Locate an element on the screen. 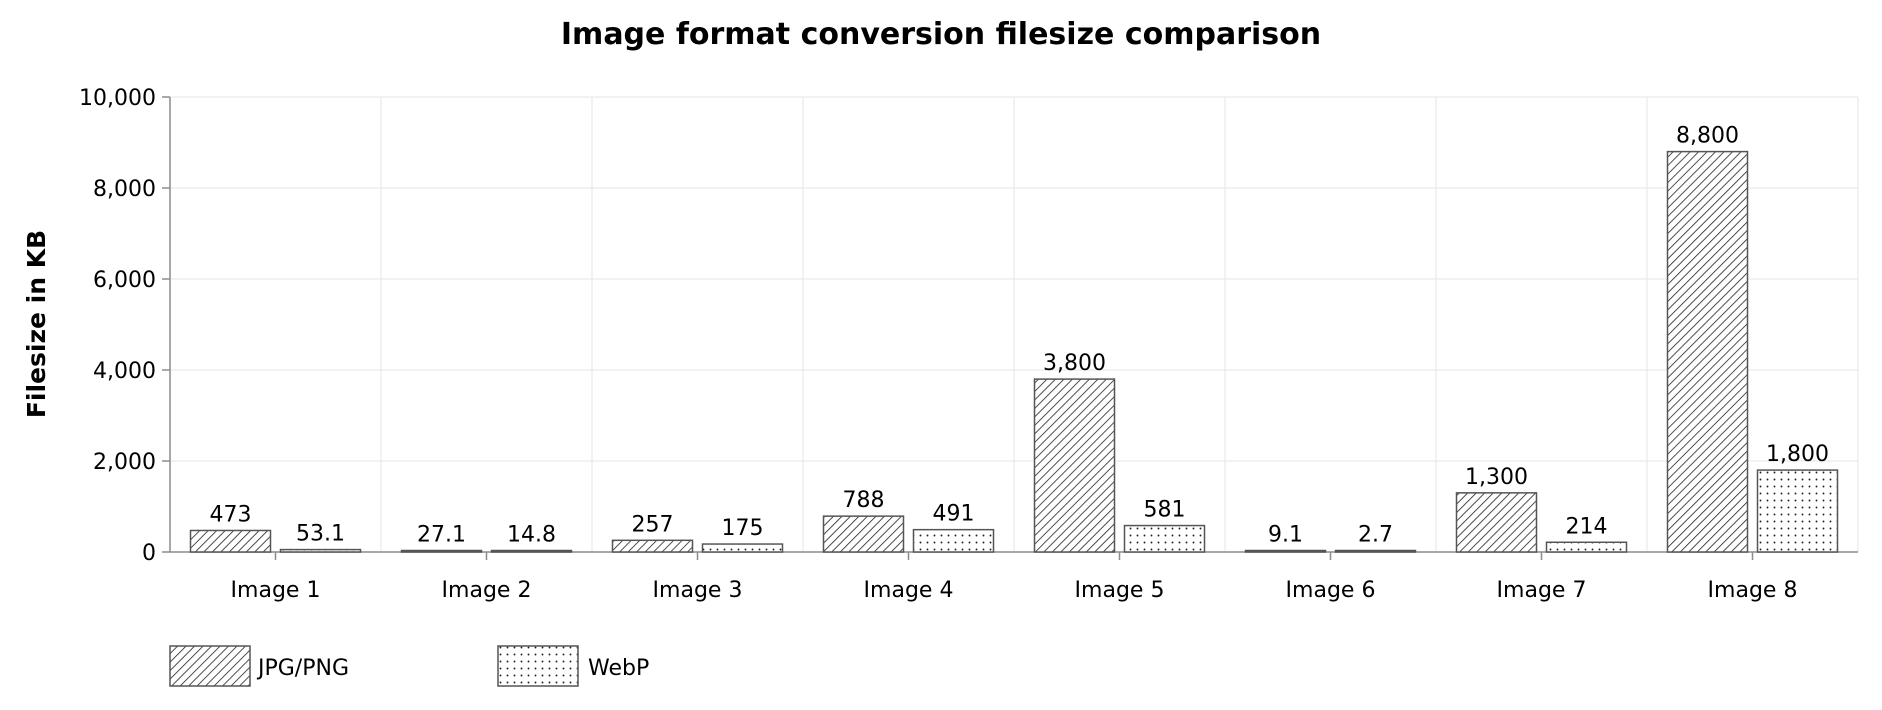  y-tick-label: 10,000 is located at coordinates (117, 98).